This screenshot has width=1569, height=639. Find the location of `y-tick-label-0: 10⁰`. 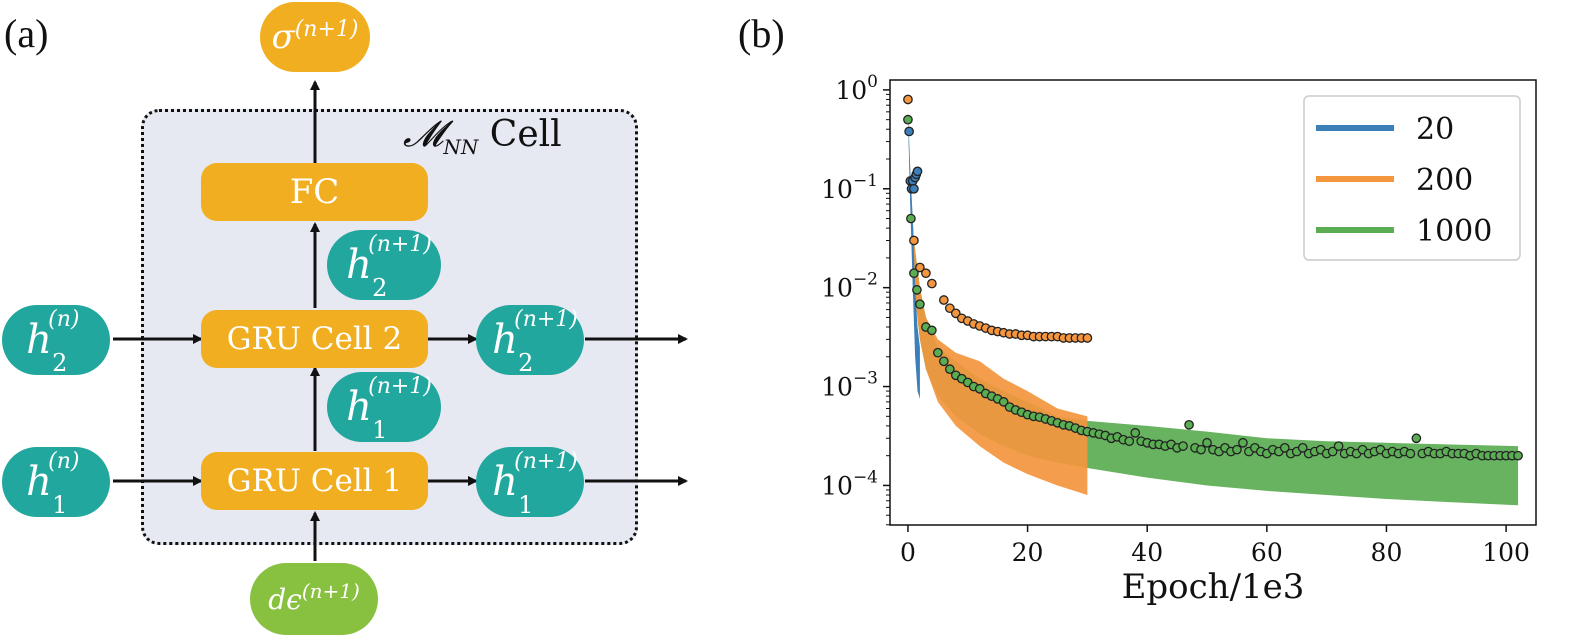

y-tick-label-0: 10⁰ is located at coordinates (856, 88).